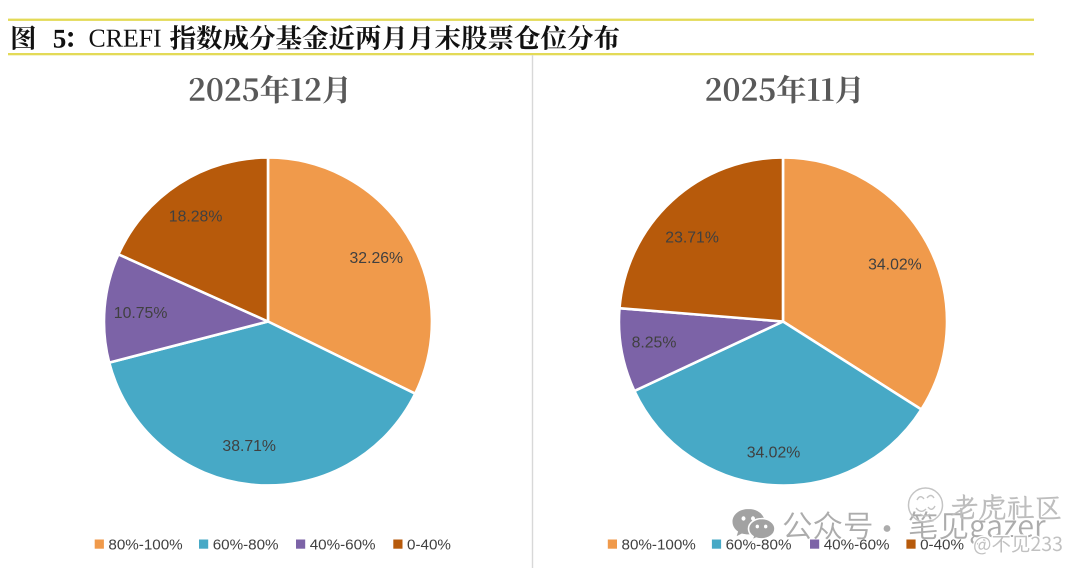 The width and height of the screenshot is (1080, 574). I want to click on svg-text: 38.71%, so click(249, 446).